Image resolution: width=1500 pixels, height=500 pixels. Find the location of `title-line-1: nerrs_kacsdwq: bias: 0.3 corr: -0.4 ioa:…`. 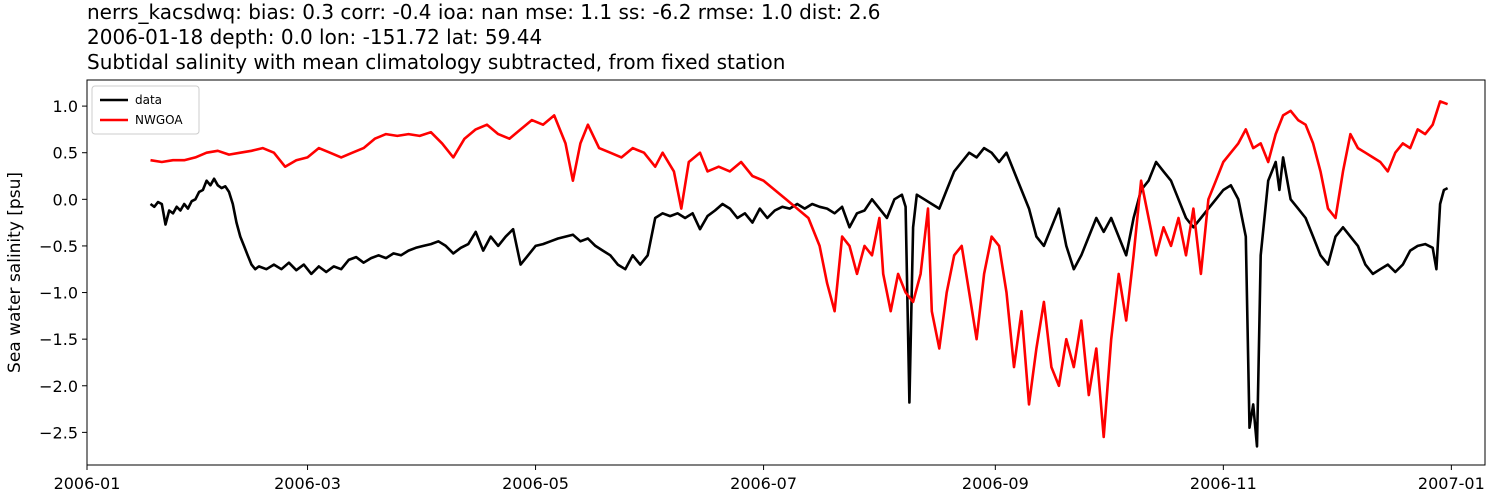

title-line-1: nerrs_kacsdwq: bias: 0.3 corr: -0.4 ioa:… is located at coordinates (484, 12).